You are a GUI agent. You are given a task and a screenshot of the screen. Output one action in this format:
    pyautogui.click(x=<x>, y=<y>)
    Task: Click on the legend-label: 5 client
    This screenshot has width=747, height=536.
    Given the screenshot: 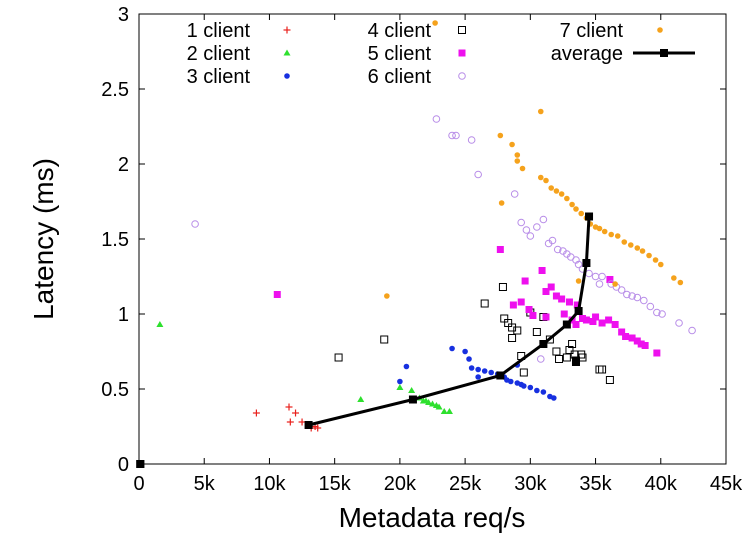 What is the action you would take?
    pyautogui.click(x=400, y=54)
    